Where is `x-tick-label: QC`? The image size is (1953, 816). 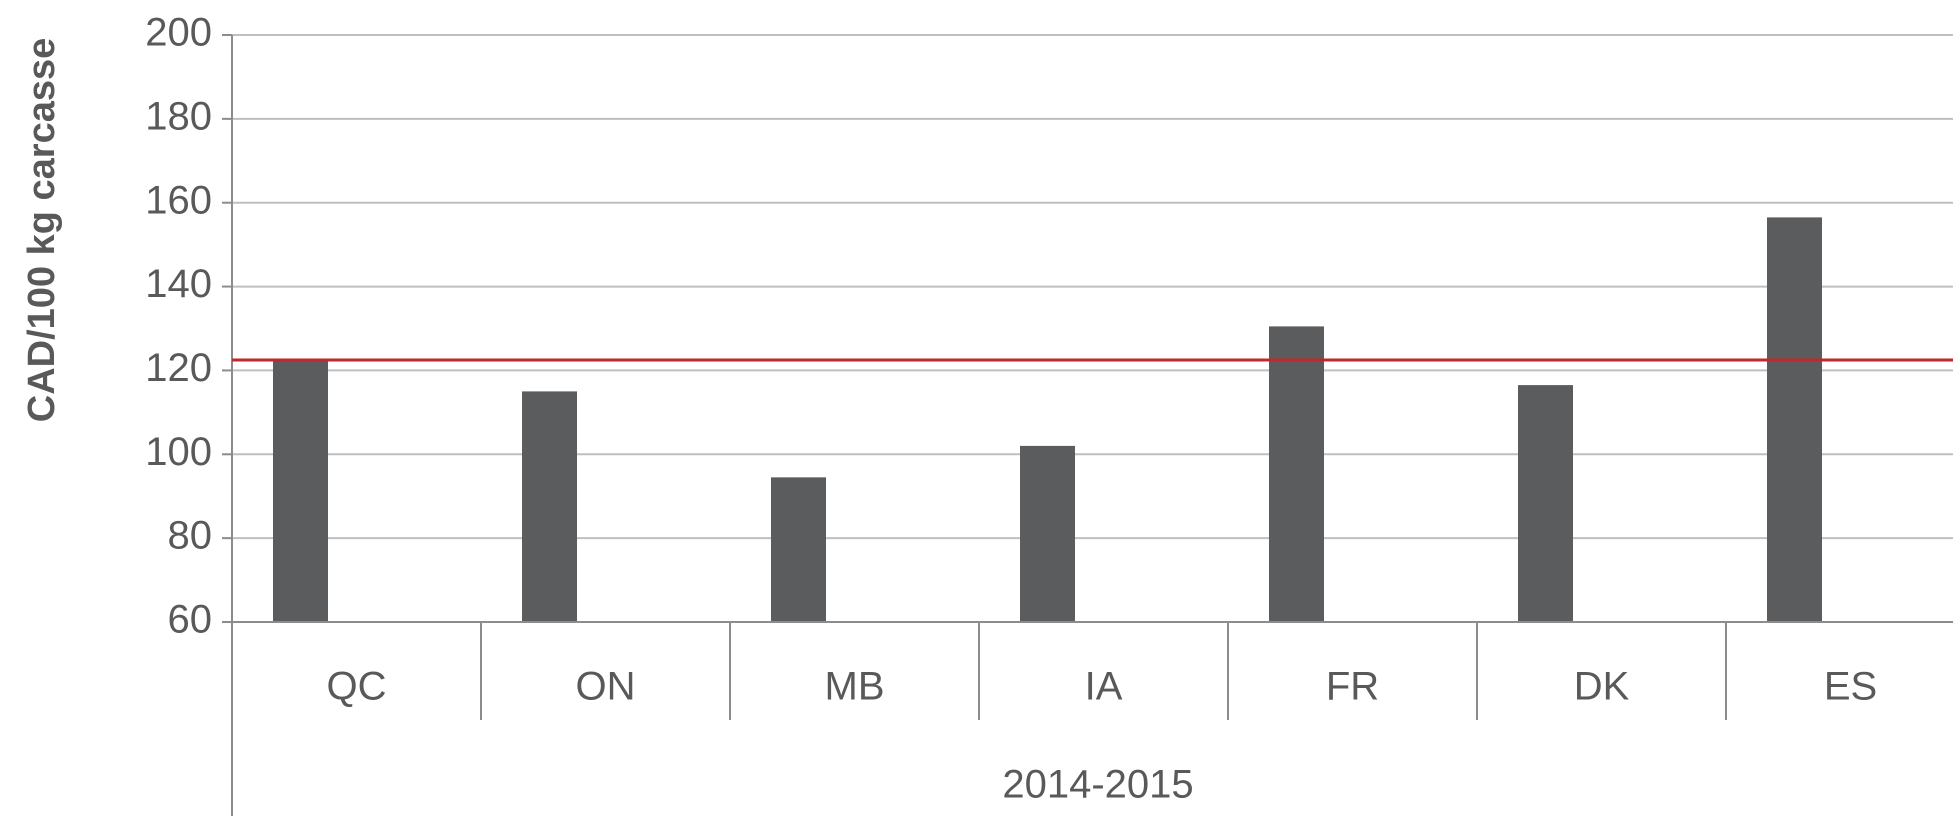
x-tick-label: QC is located at coordinates (357, 687).